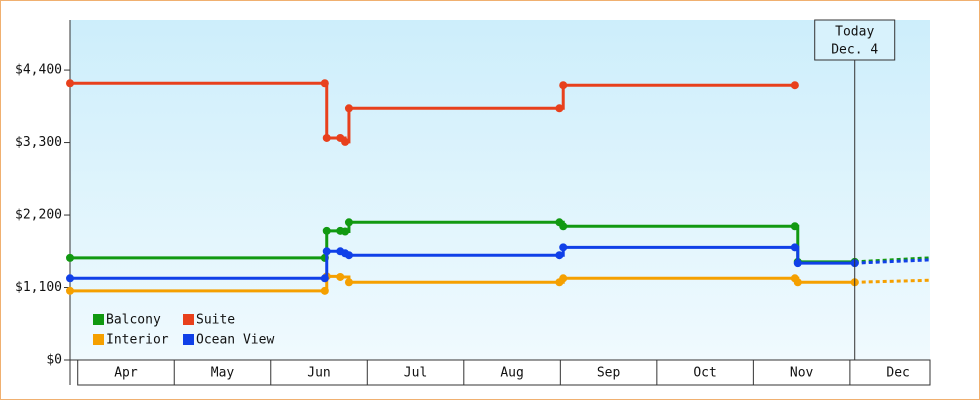 The image size is (980, 400). Describe the element at coordinates (137, 340) in the screenshot. I see `legend-label: Interior` at that location.